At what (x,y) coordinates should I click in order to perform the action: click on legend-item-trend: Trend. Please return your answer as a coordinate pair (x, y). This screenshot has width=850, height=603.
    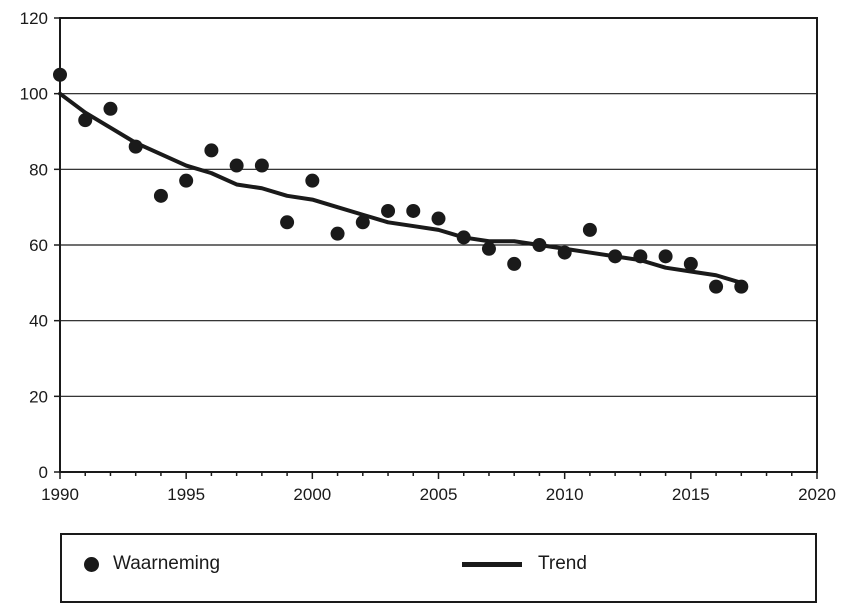
    Looking at the image, I should click on (524, 564).